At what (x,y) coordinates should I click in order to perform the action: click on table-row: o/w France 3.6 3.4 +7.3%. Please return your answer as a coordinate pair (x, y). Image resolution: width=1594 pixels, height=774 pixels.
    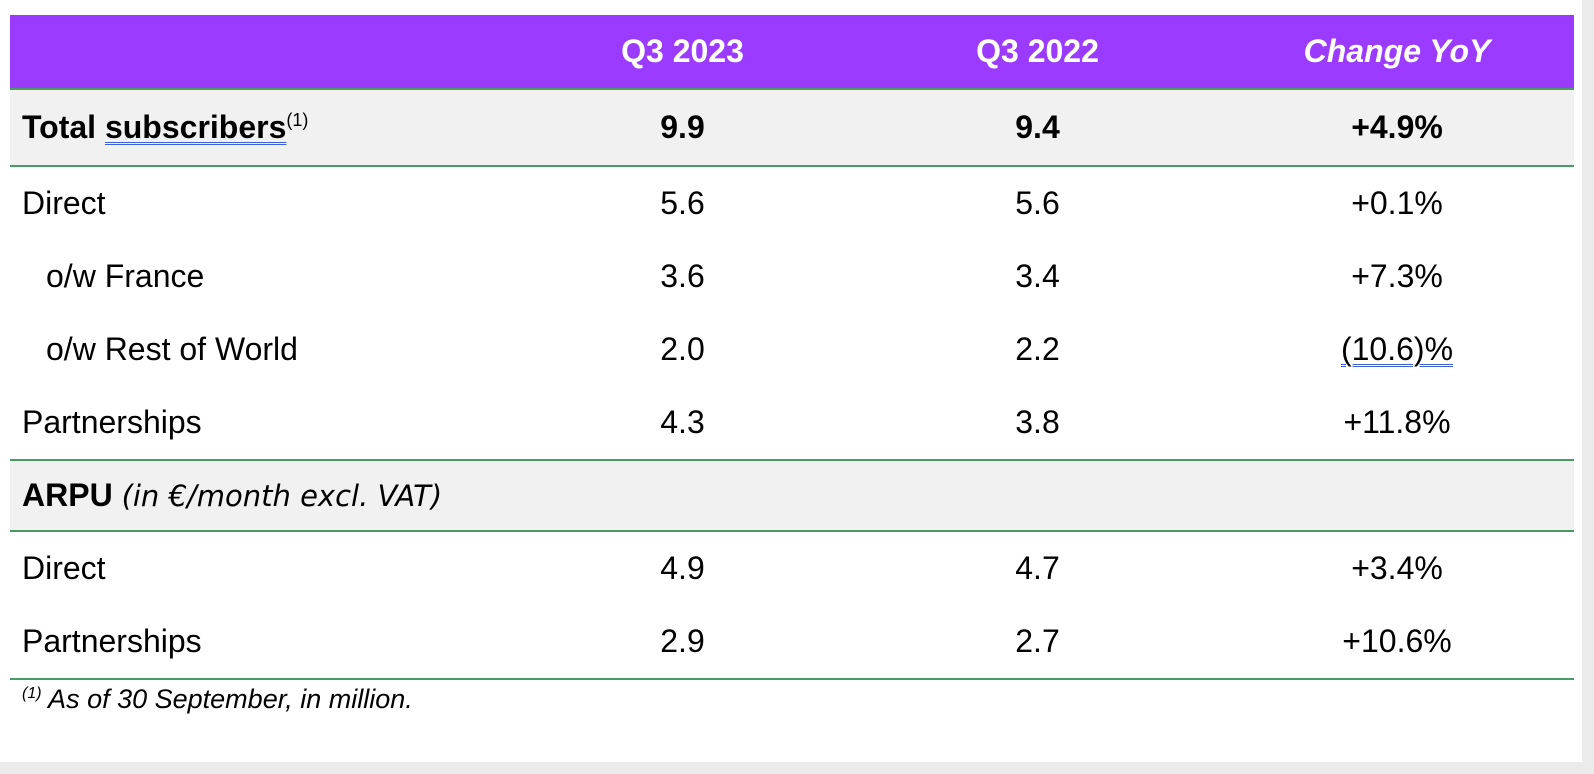
    Looking at the image, I should click on (792, 276).